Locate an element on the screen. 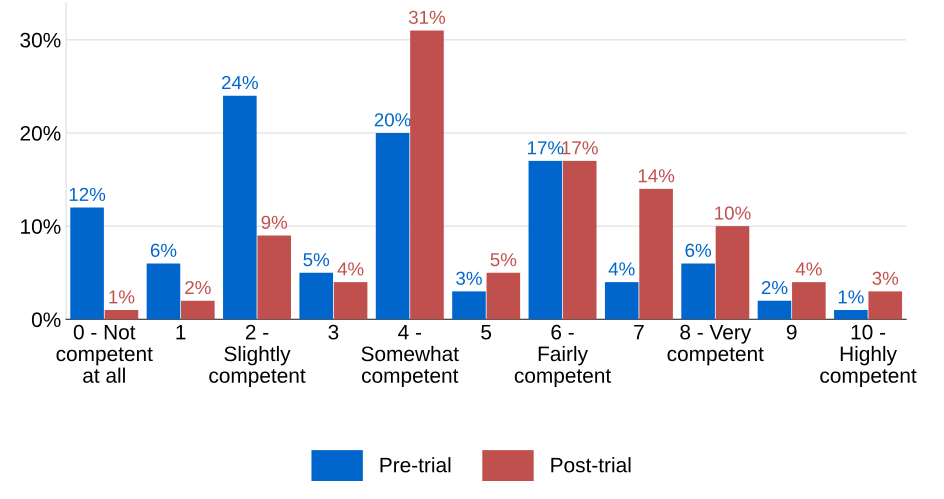 Image resolution: width=944 pixels, height=499 pixels. data-label: 10% is located at coordinates (733, 213).